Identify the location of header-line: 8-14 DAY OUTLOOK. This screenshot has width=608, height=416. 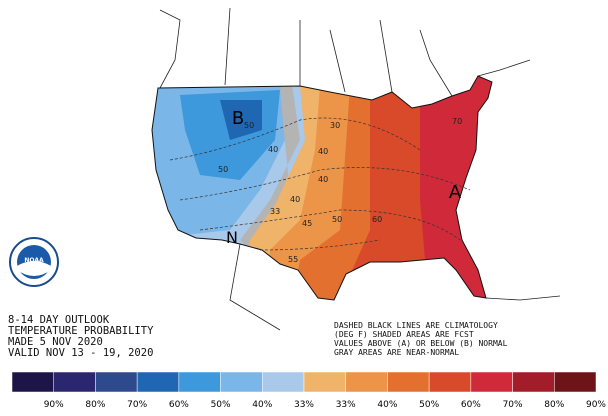
(59, 320).